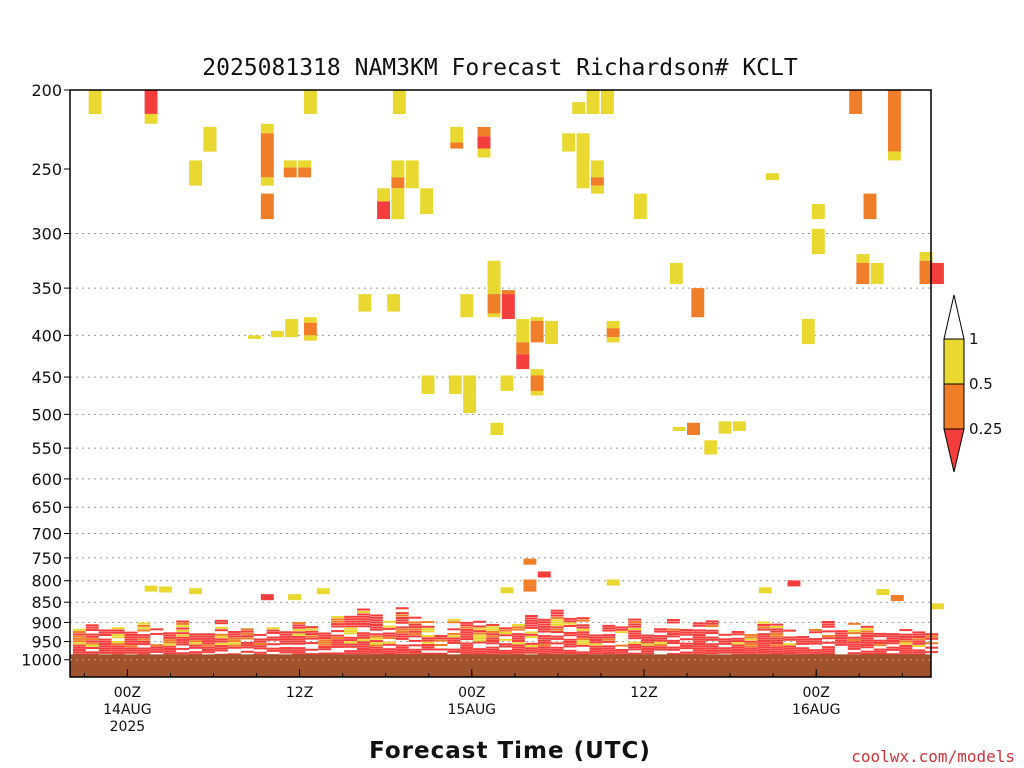 This screenshot has height=768, width=1024. Describe the element at coordinates (972, 383) in the screenshot. I see `colorbar-legend: 1 0.5 0.25` at that location.